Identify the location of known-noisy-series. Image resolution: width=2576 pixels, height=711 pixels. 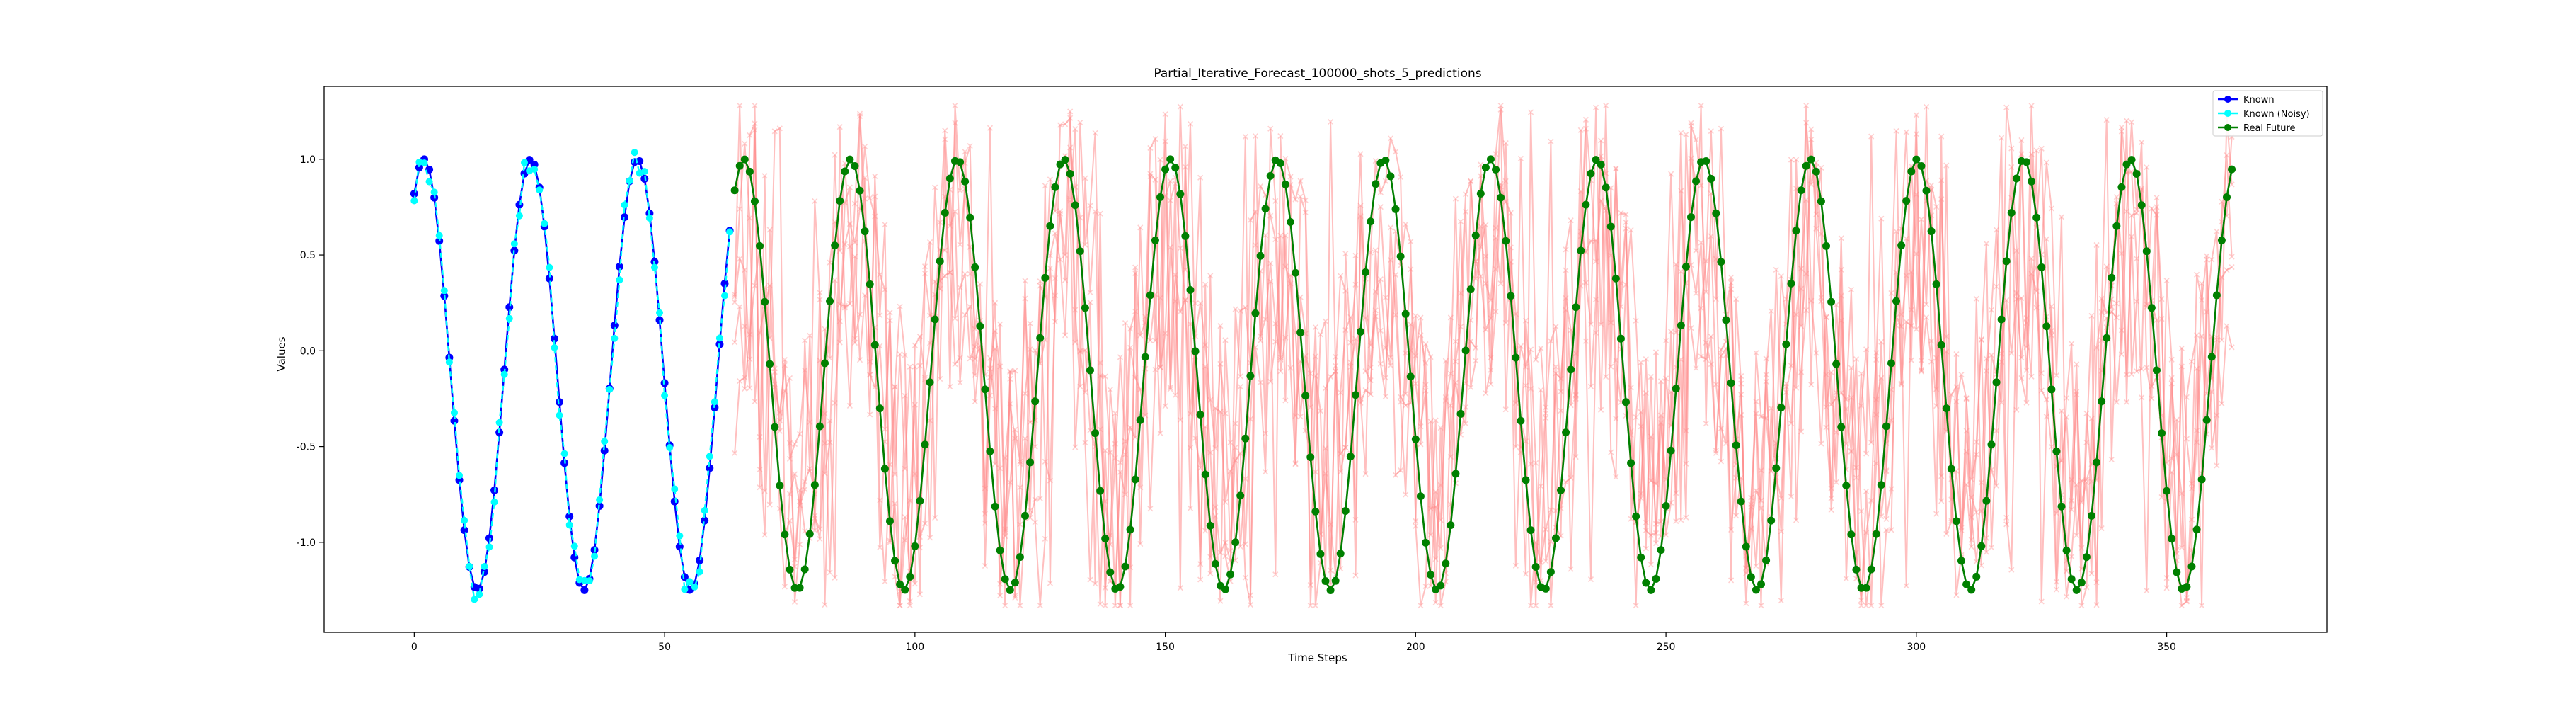
(572, 376).